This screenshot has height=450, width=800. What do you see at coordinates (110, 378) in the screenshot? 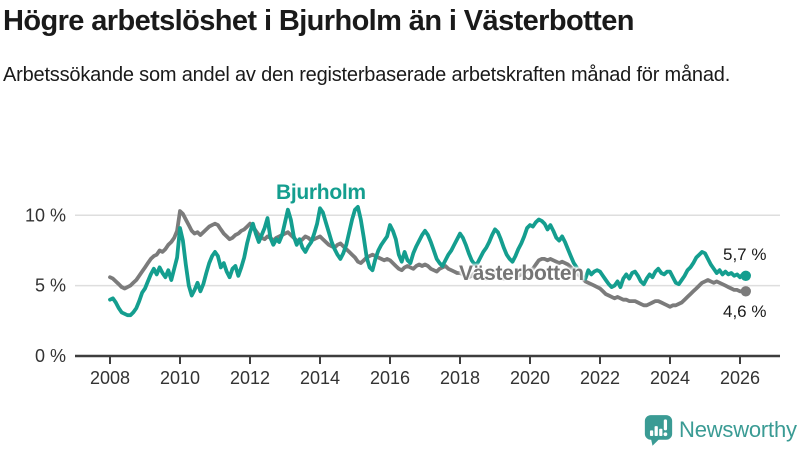
I see `x-axis-tick-label: 2008` at bounding box center [110, 378].